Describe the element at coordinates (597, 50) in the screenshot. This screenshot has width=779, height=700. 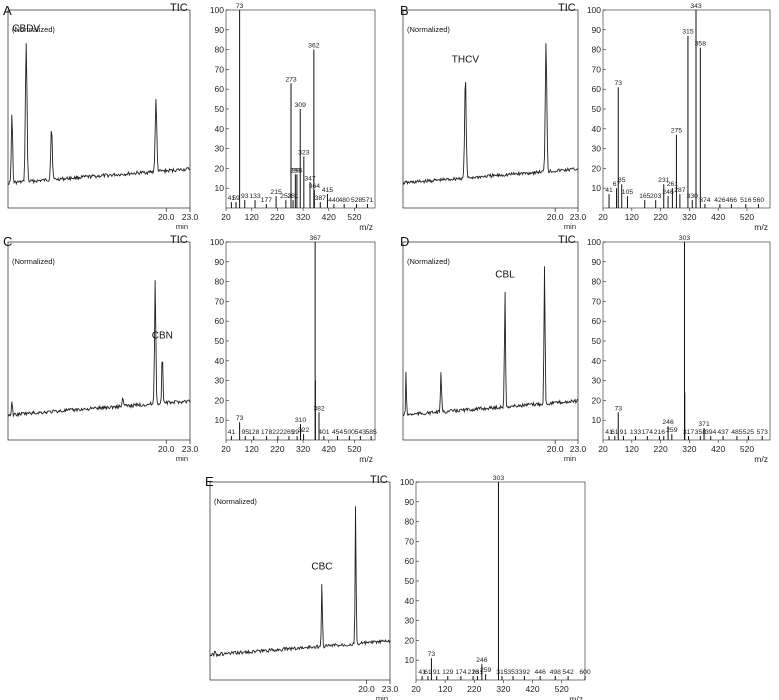
I see `y-tick-label: 80` at that location.